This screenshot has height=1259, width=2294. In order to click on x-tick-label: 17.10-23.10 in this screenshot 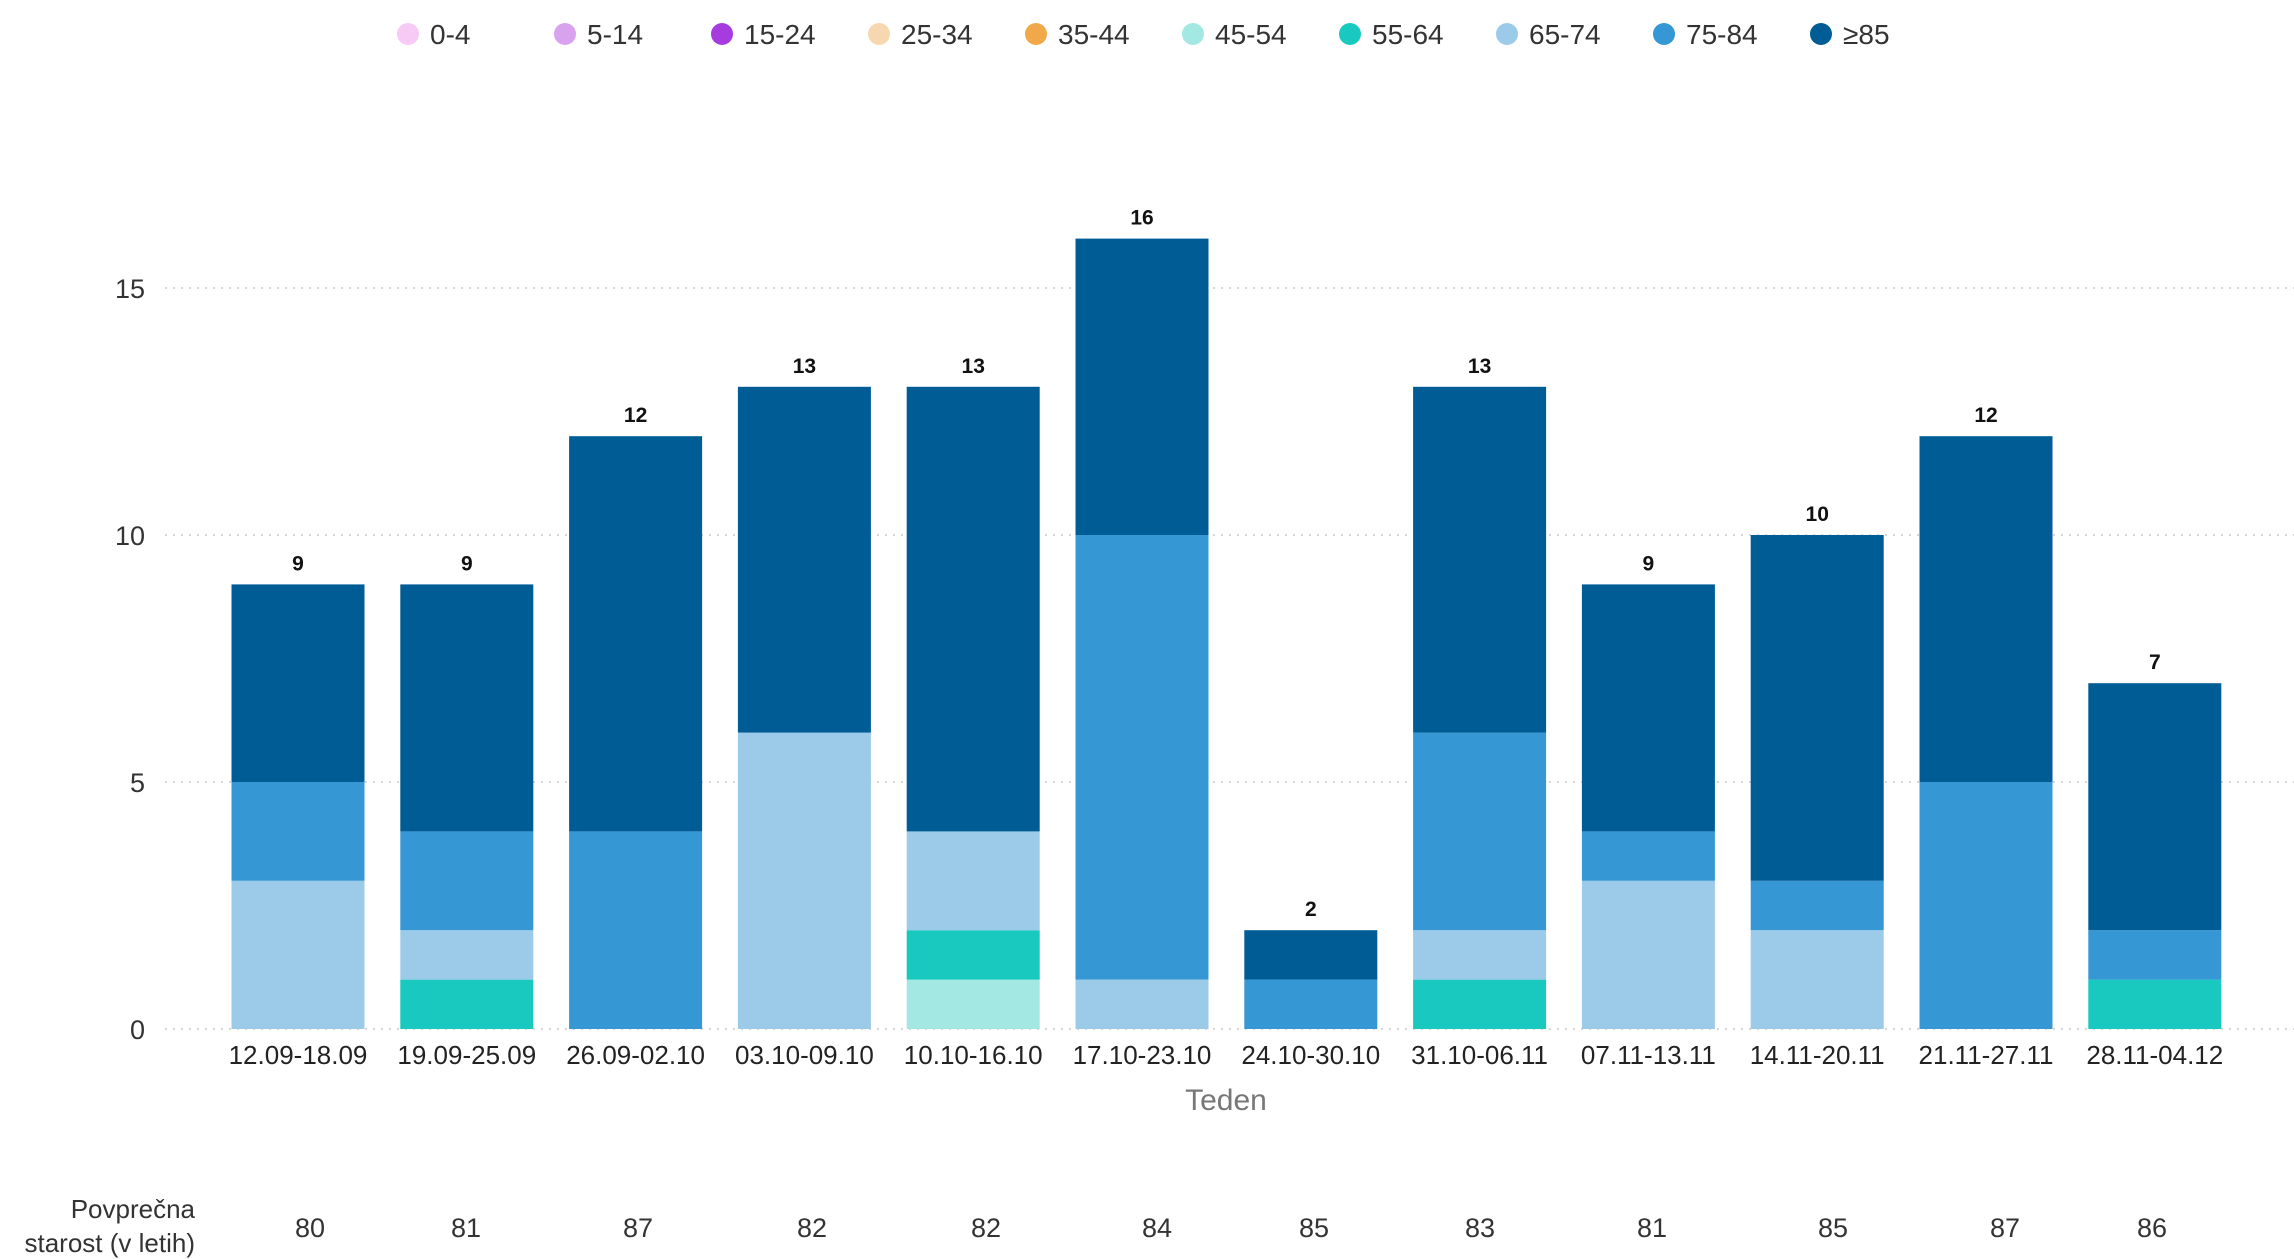, I will do `click(1142, 1055)`.